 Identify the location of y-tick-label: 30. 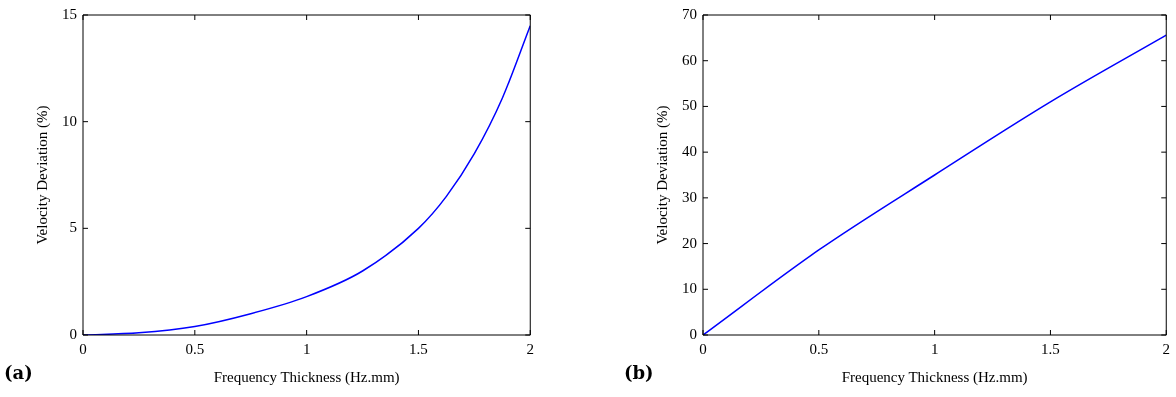
(689, 196).